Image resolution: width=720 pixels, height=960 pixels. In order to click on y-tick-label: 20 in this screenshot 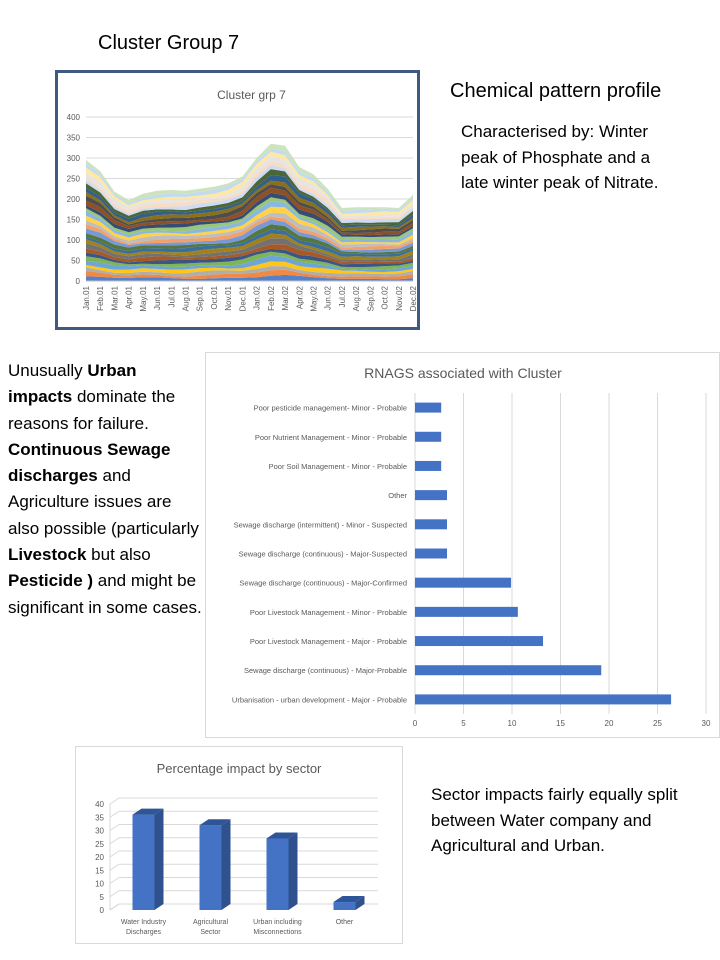, I will do `click(99, 857)`.